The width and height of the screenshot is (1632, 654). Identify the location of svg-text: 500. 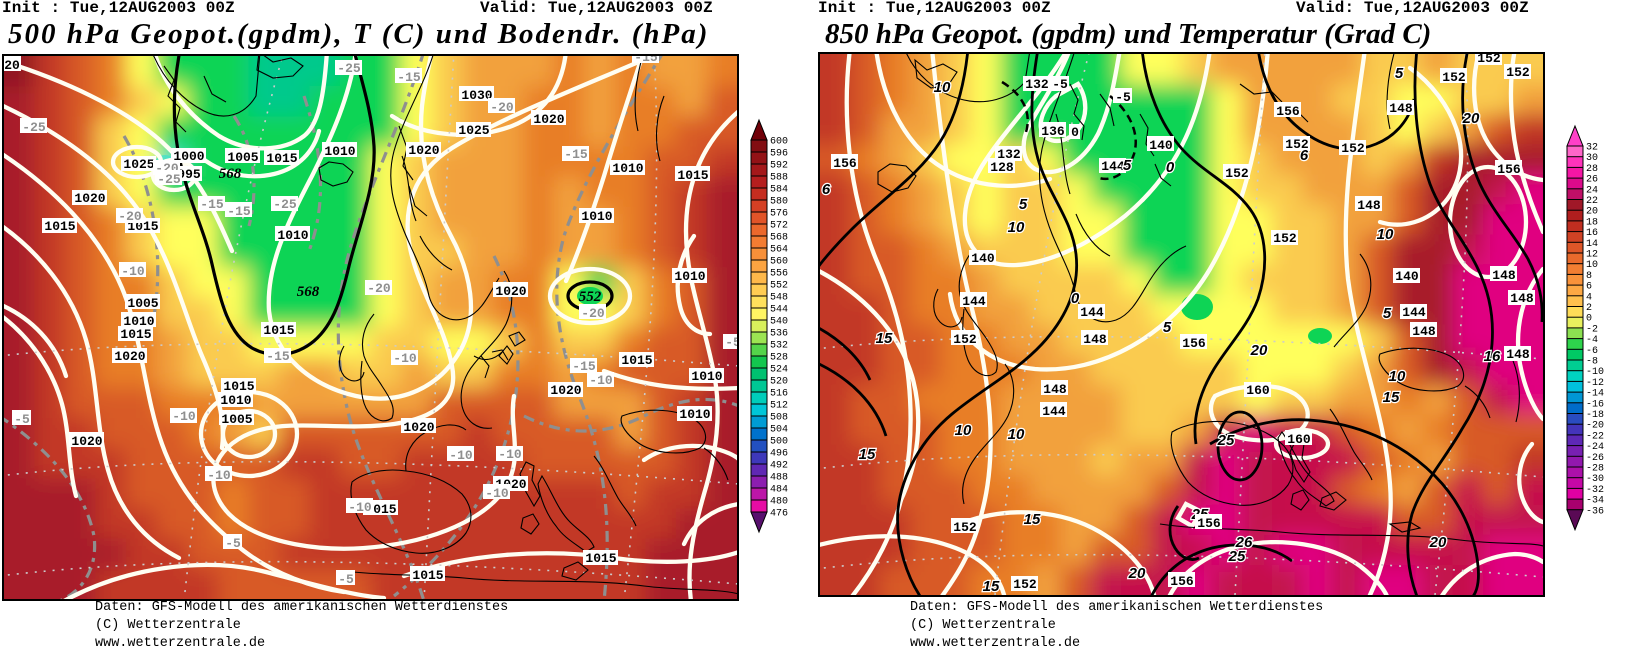
(779, 442).